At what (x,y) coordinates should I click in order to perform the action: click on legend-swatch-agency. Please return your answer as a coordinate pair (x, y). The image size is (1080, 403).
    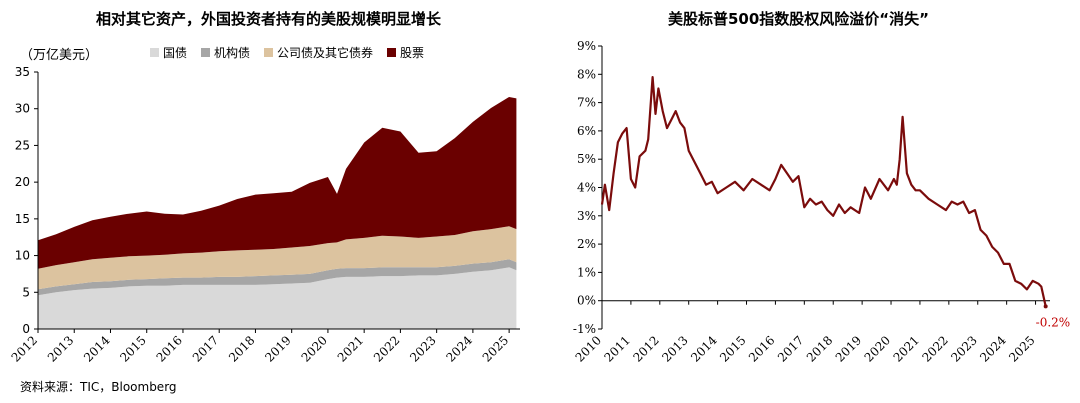
    Looking at the image, I should click on (206, 52).